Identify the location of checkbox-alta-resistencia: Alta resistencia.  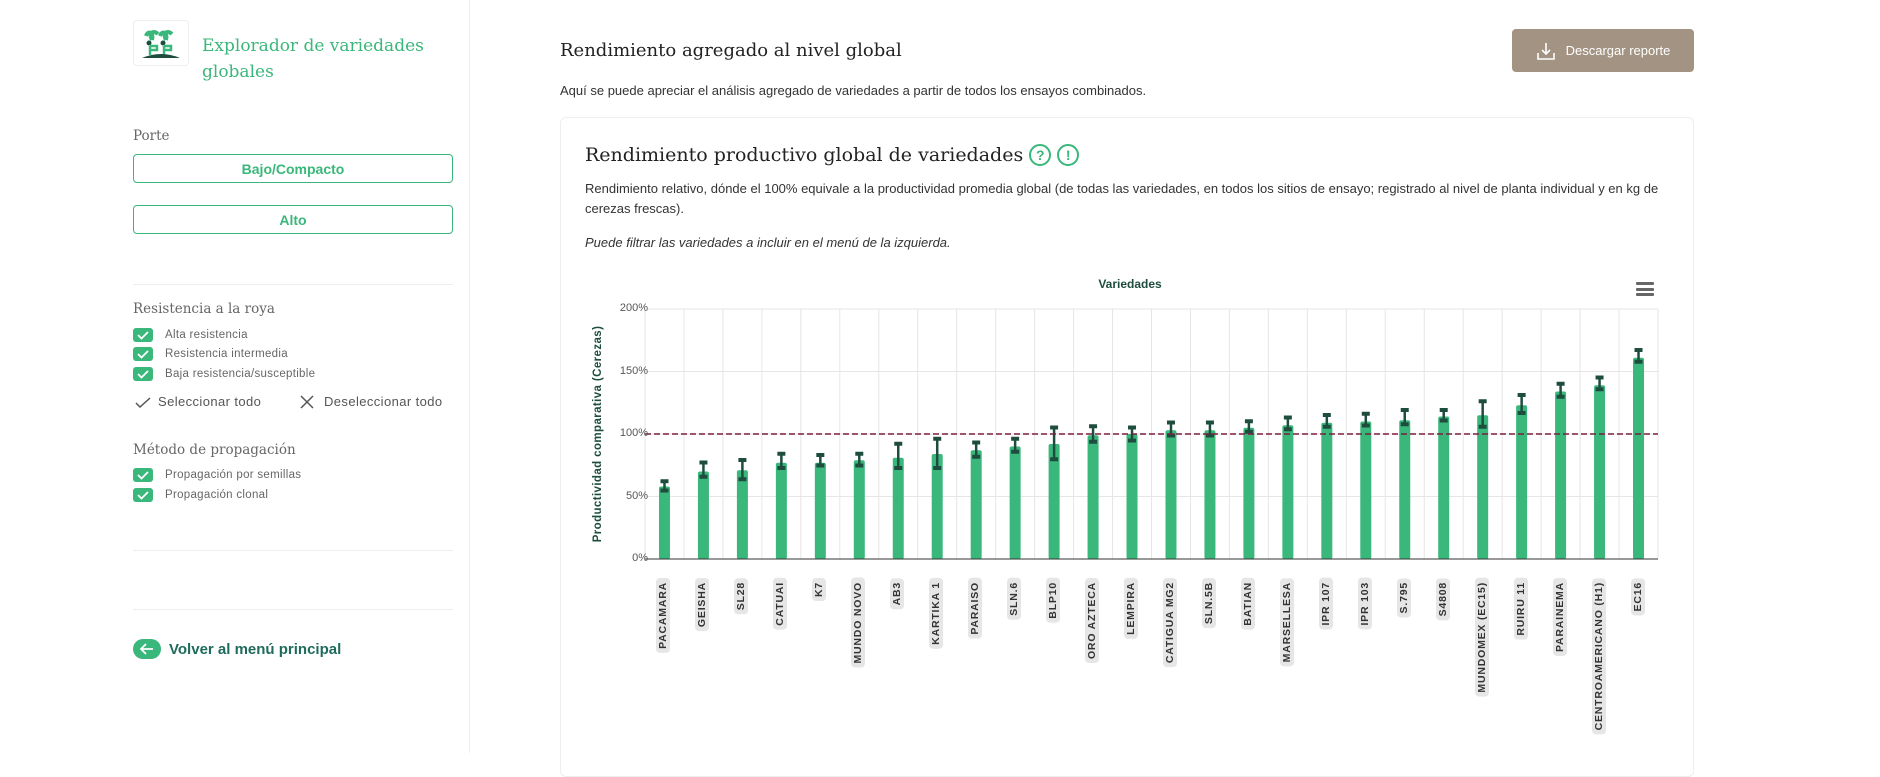
(190, 335).